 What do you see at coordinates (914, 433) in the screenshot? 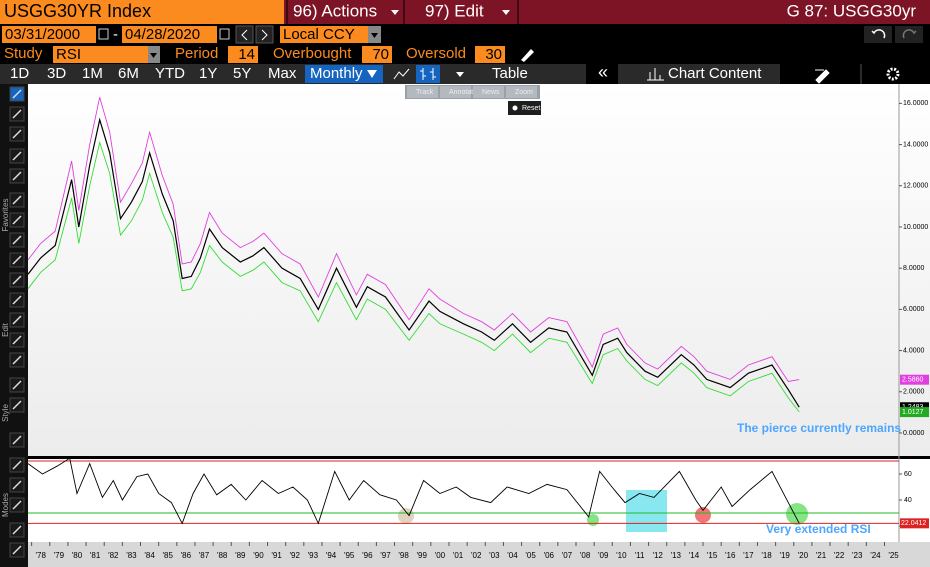
I see `y-tick-label: 0.0000` at bounding box center [914, 433].